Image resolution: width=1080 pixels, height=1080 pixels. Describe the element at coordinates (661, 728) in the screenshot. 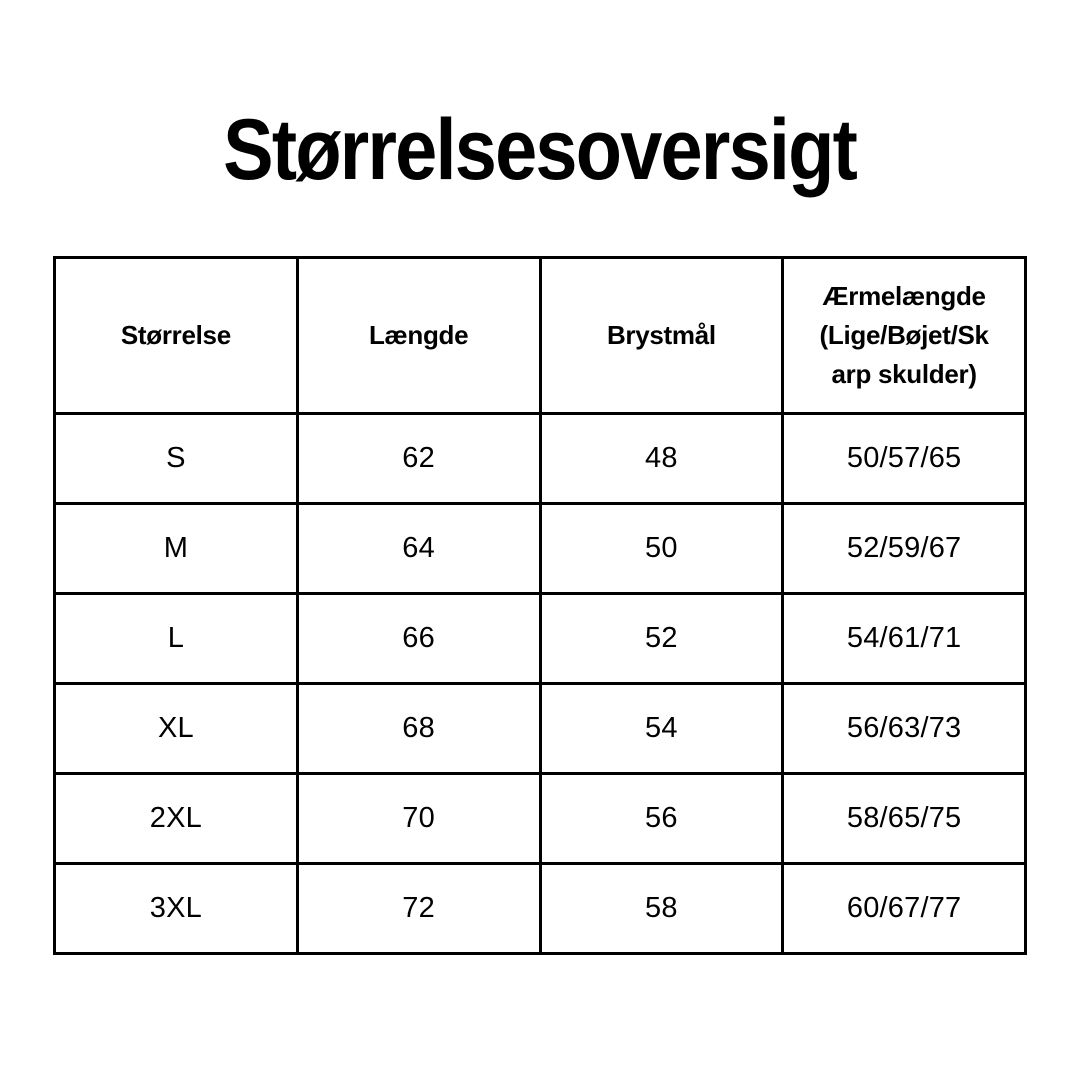

I see `cell-chest: 54` at that location.